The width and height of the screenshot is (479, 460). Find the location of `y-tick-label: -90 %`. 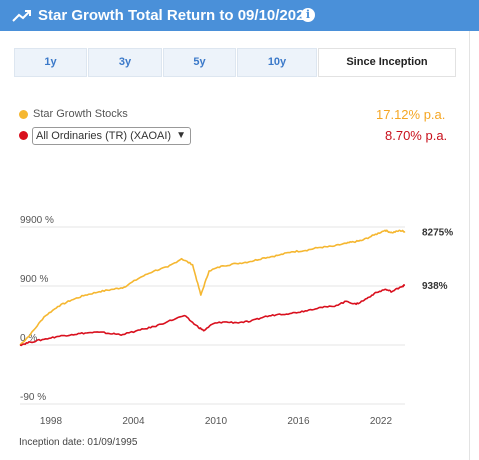

y-tick-label: -90 % is located at coordinates (33, 397).